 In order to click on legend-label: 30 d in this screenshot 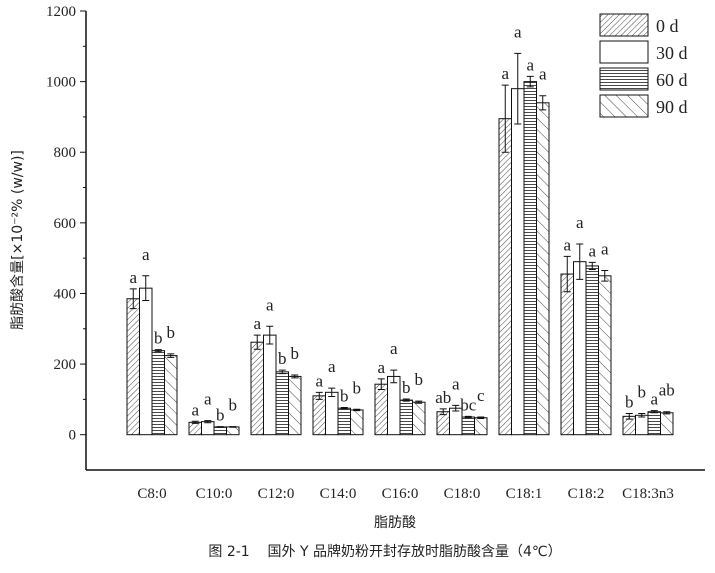, I will do `click(672, 53)`.